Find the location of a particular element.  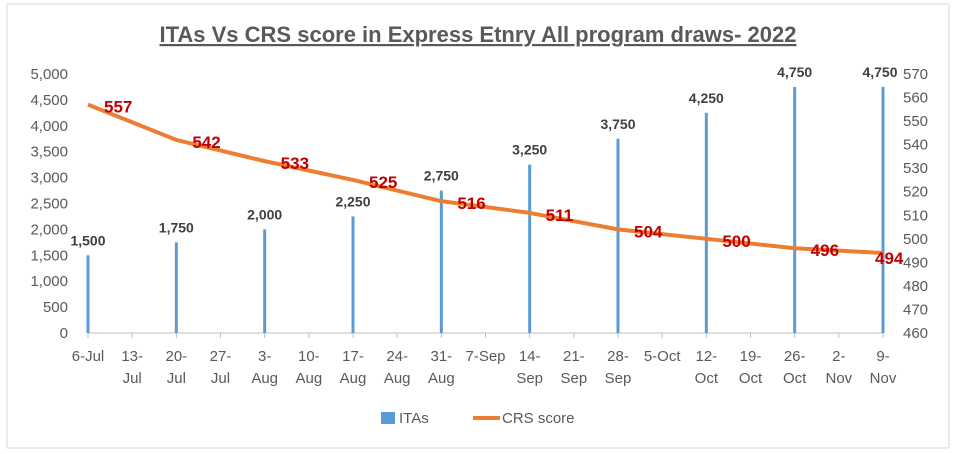

y-right-tick-label: 470 is located at coordinates (915, 309).